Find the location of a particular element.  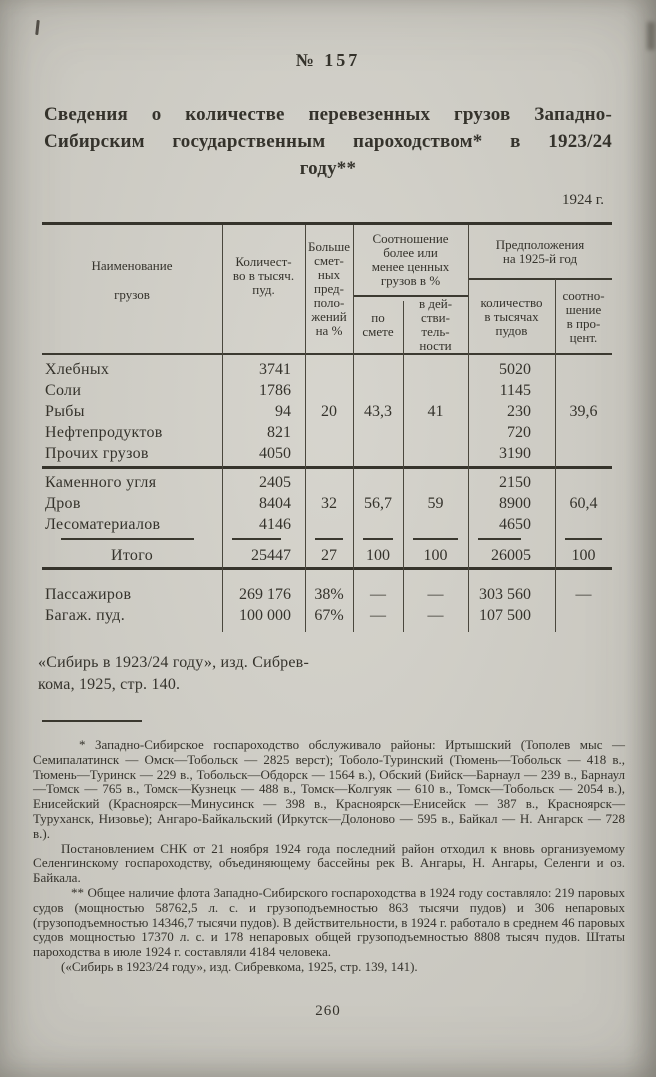

table-row: Прочих грузов 4050 3190 is located at coordinates (327, 453).